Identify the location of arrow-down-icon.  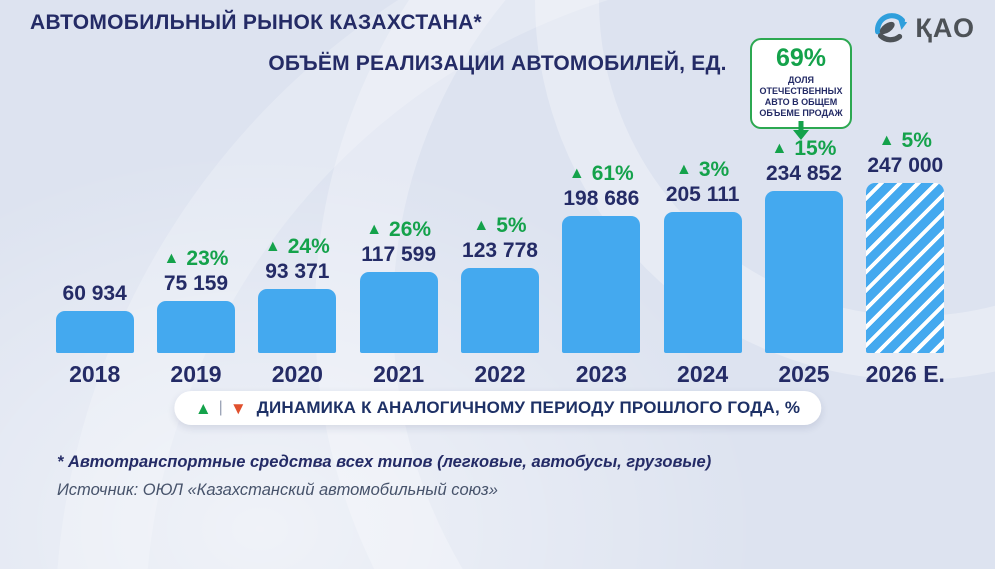
(801, 130).